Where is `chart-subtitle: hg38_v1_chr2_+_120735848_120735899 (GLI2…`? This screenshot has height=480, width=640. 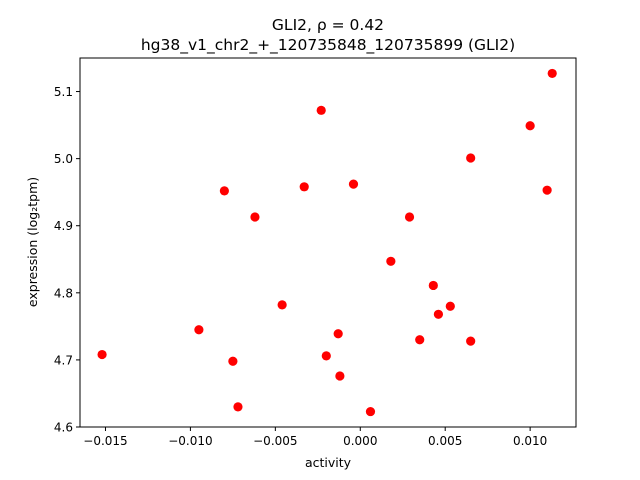 chart-subtitle: hg38_v1_chr2_+_120735848_120735899 (GLI2… is located at coordinates (328, 45).